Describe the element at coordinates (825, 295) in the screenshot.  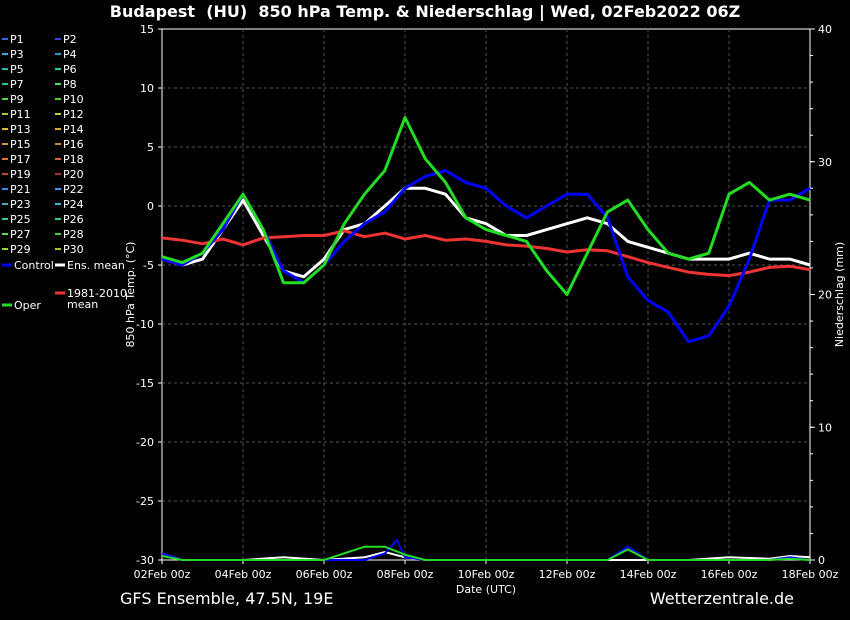
I see `y2-tick-label: 20` at that location.